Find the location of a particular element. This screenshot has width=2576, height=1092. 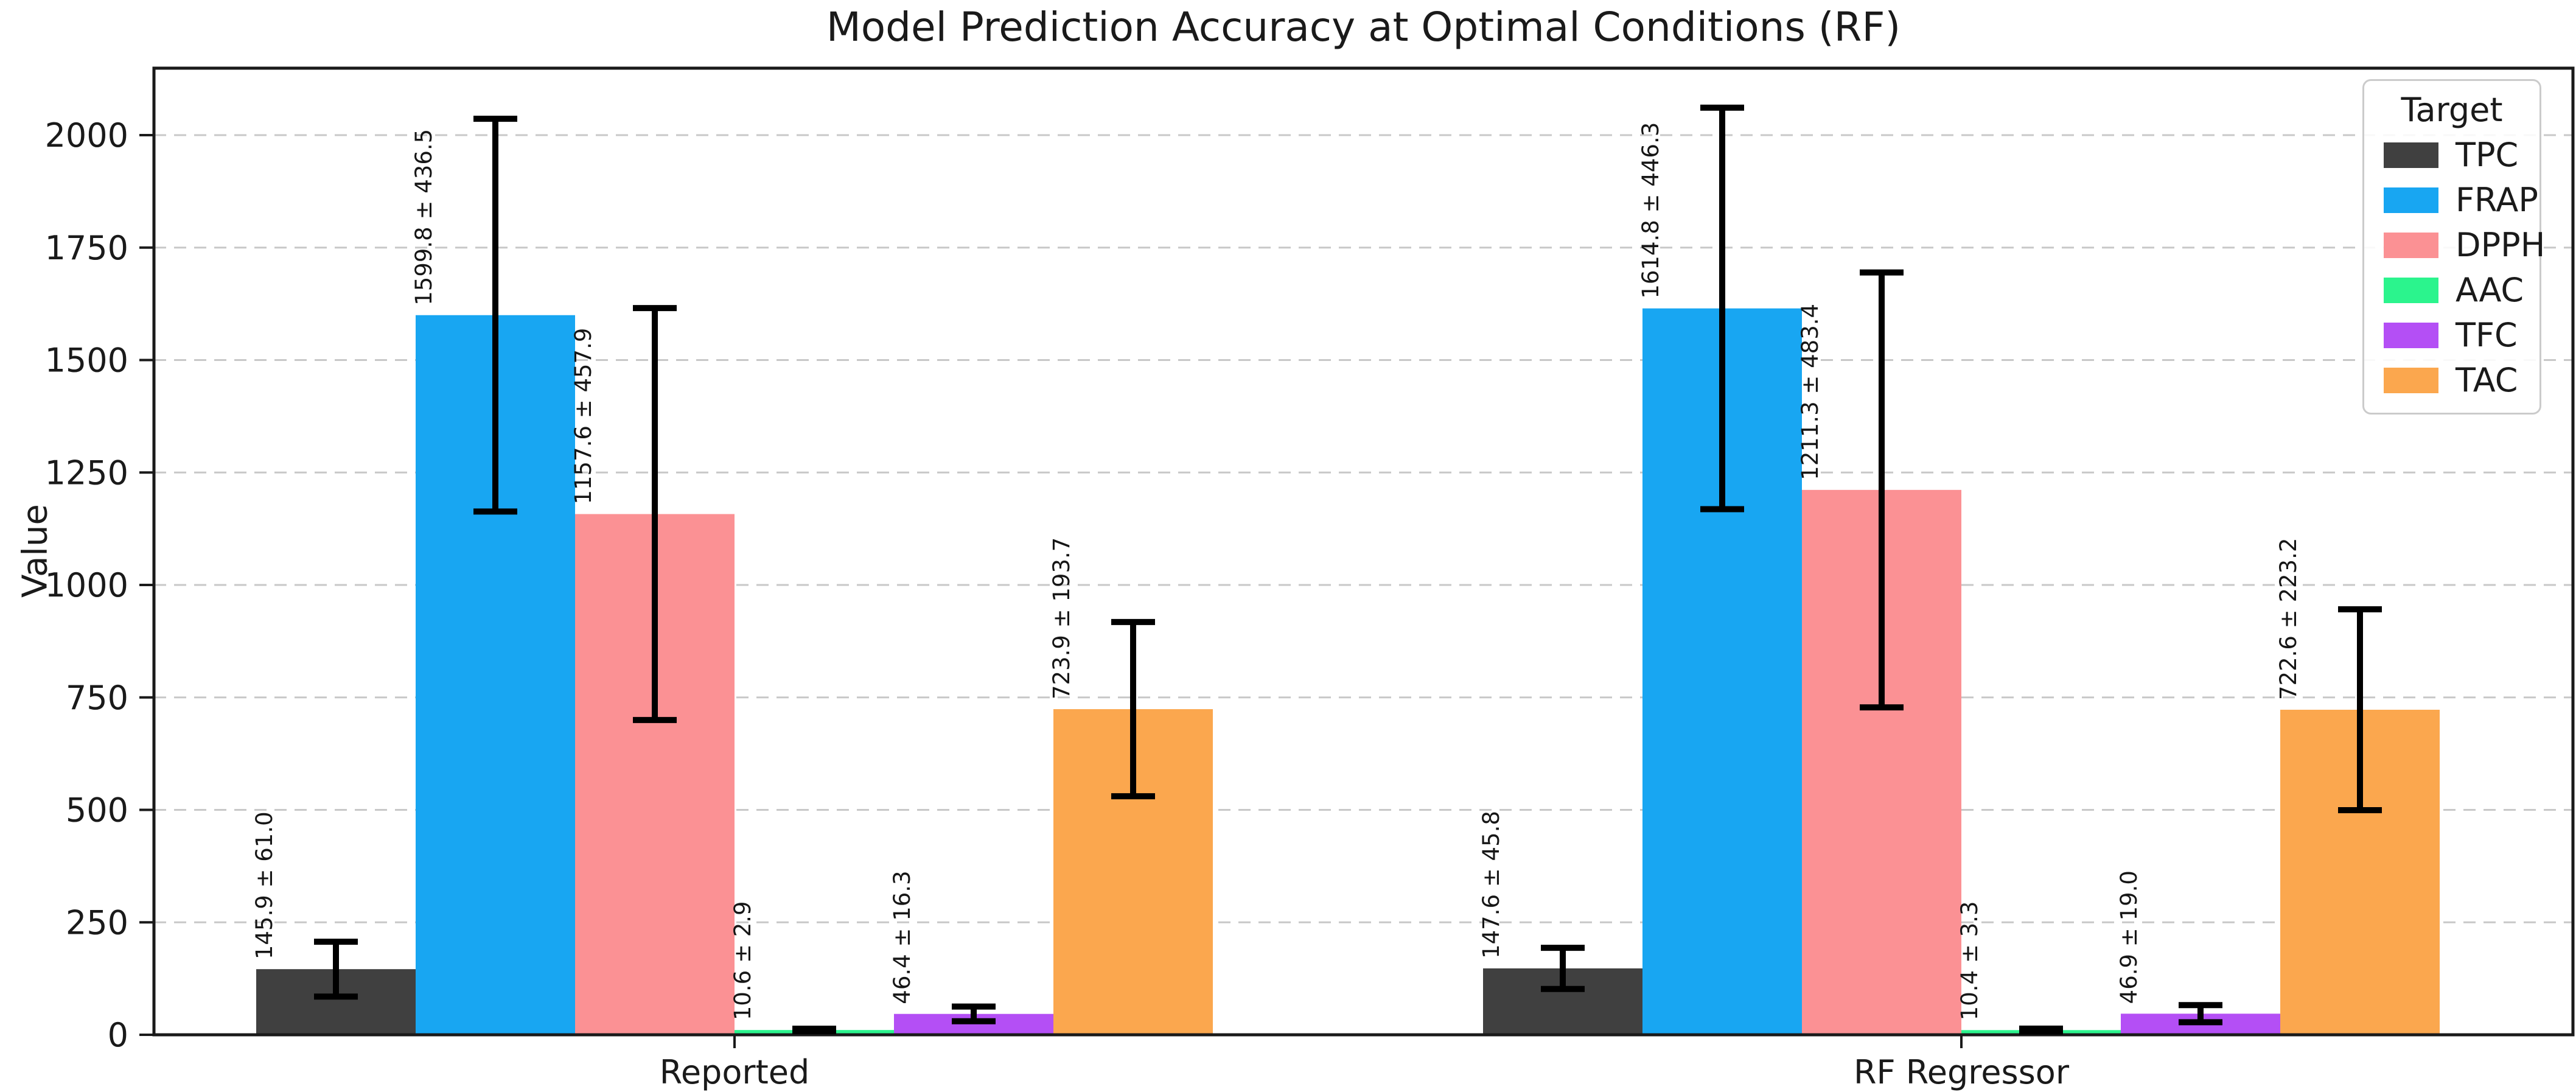

bar-value-label-frap-0: 1599.8 ± 436.5 is located at coordinates (424, 217).